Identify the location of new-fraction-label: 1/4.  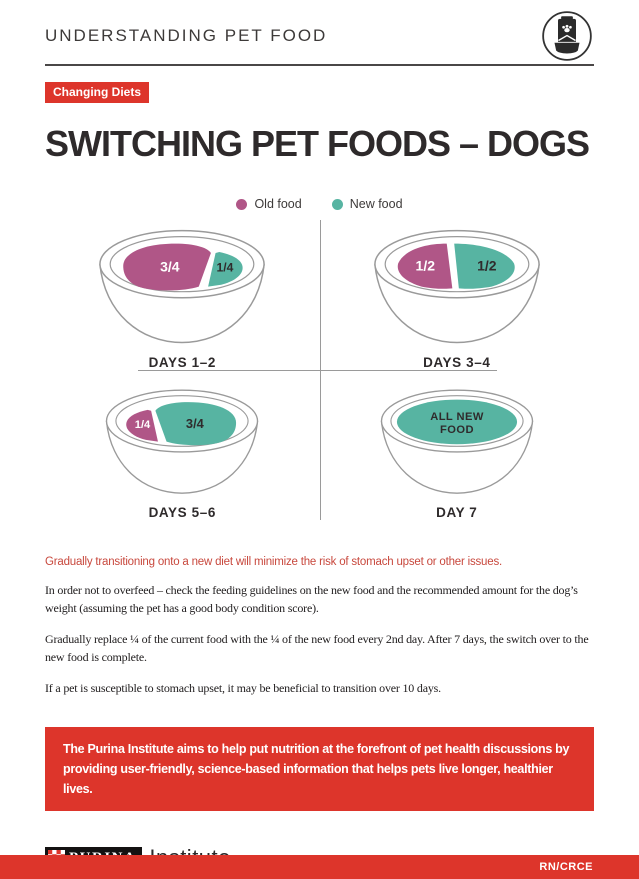
(225, 268).